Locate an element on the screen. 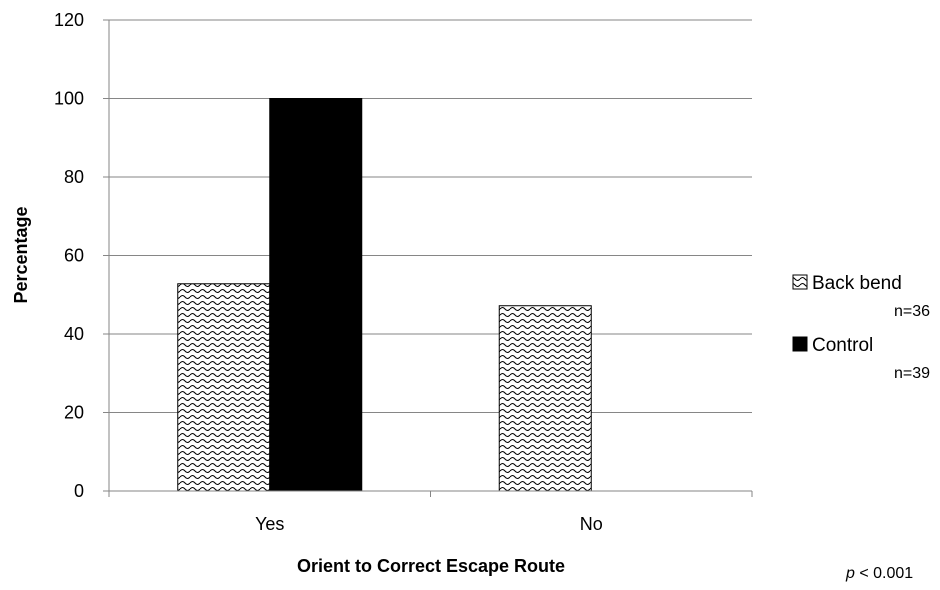 The height and width of the screenshot is (590, 940). y-tick-label: 60 is located at coordinates (74, 256).